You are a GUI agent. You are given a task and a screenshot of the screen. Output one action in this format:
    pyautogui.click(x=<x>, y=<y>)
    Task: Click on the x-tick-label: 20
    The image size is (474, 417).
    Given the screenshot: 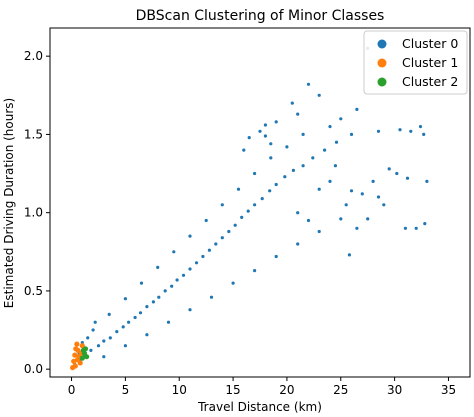 What is the action you would take?
    pyautogui.click(x=286, y=390)
    